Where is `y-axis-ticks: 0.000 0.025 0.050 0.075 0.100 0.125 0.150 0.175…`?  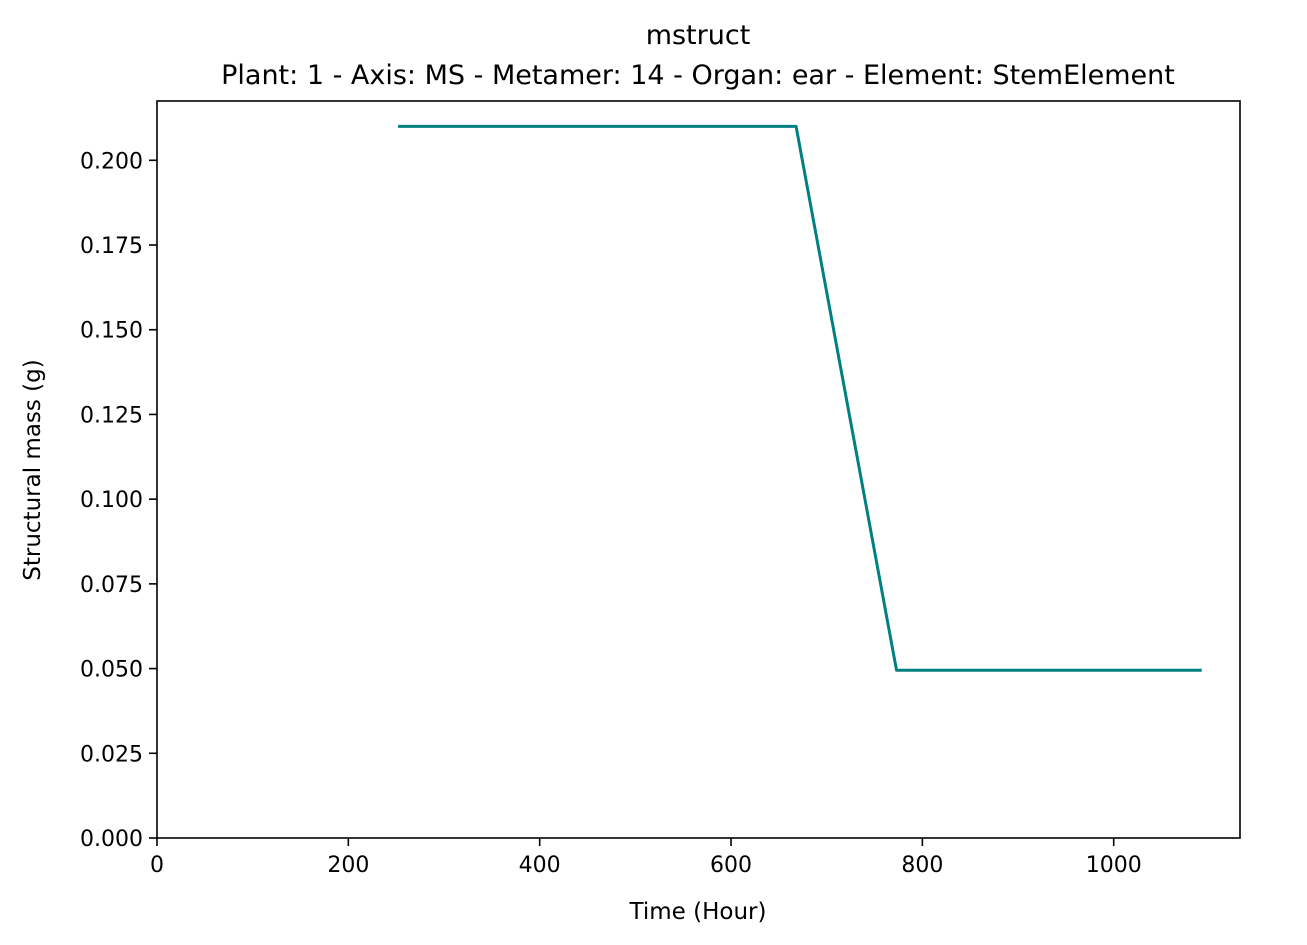 y-axis-ticks: 0.000 0.025 0.050 0.075 0.100 0.125 0.150 0.175… is located at coordinates (118, 500).